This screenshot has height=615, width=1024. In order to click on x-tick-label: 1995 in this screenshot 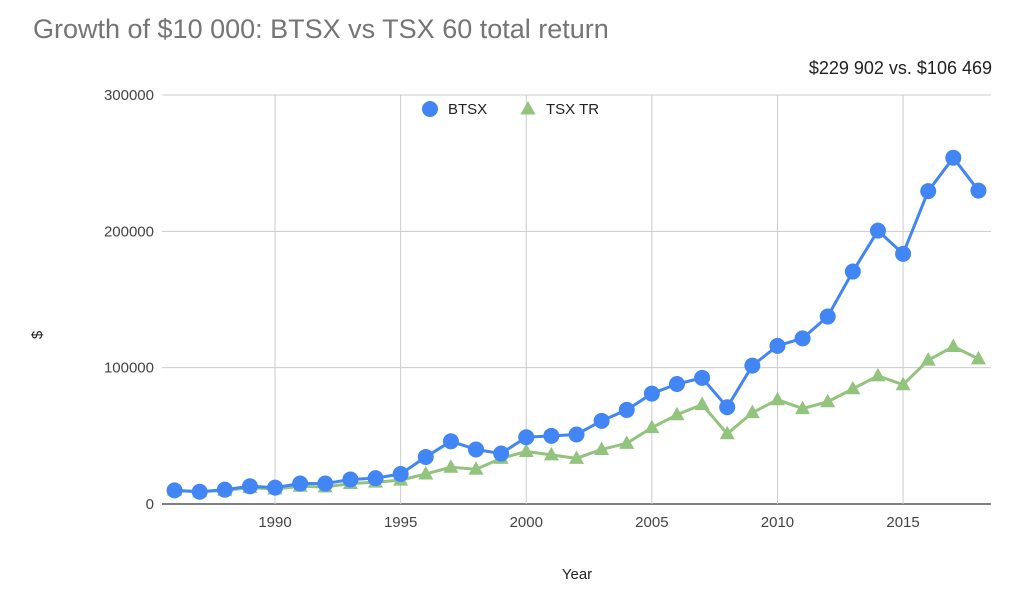, I will do `click(400, 522)`.